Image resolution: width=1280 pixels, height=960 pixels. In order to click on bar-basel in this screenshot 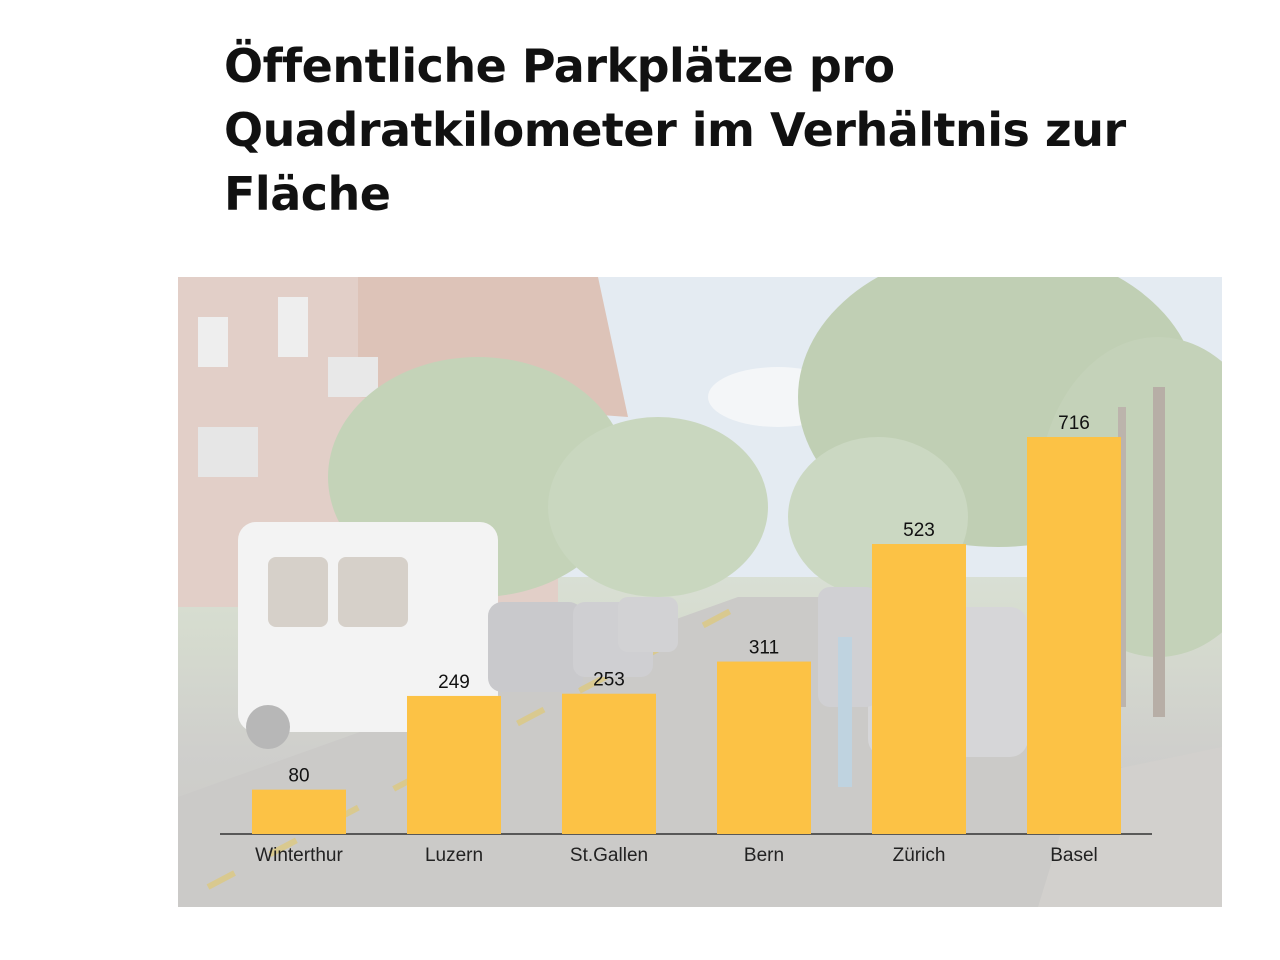, I will do `click(1074, 635)`.